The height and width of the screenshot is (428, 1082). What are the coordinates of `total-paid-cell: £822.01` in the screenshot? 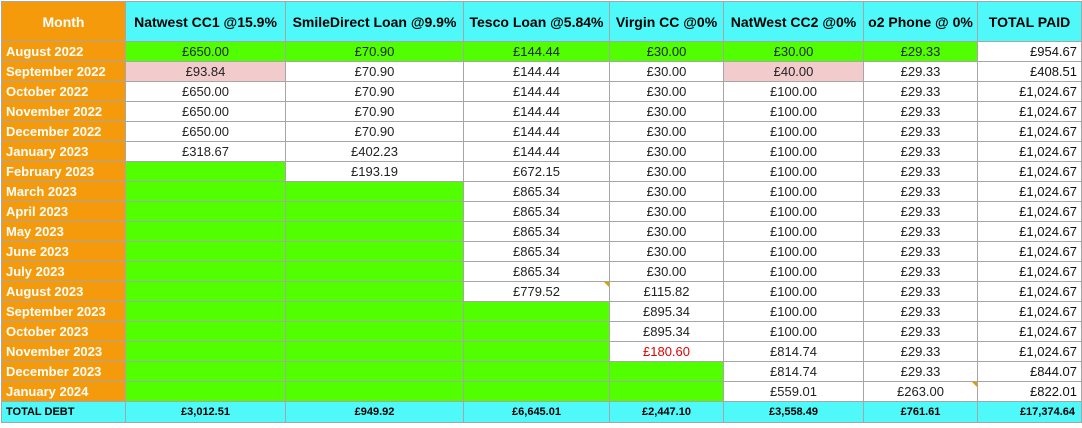 It's located at (1029, 391).